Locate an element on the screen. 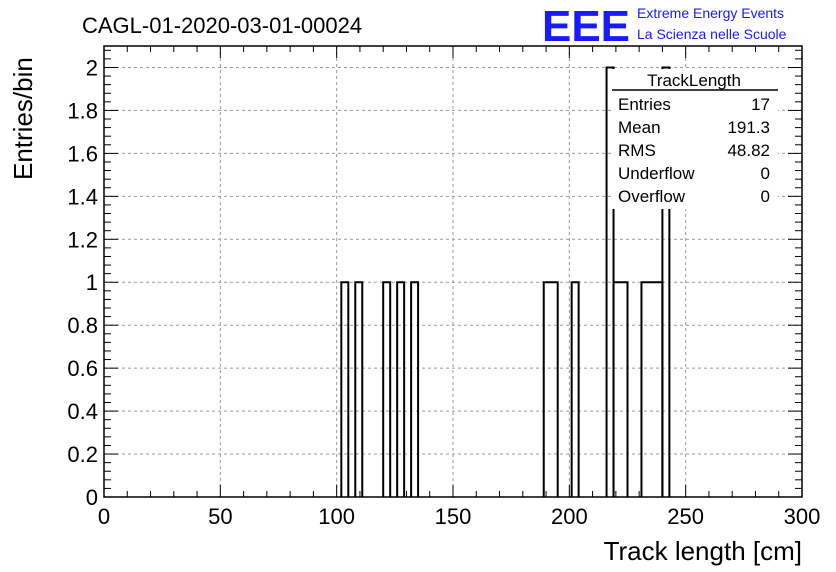 This screenshot has height=572, width=836. y-tick-label: 1.2 is located at coordinates (82, 239).